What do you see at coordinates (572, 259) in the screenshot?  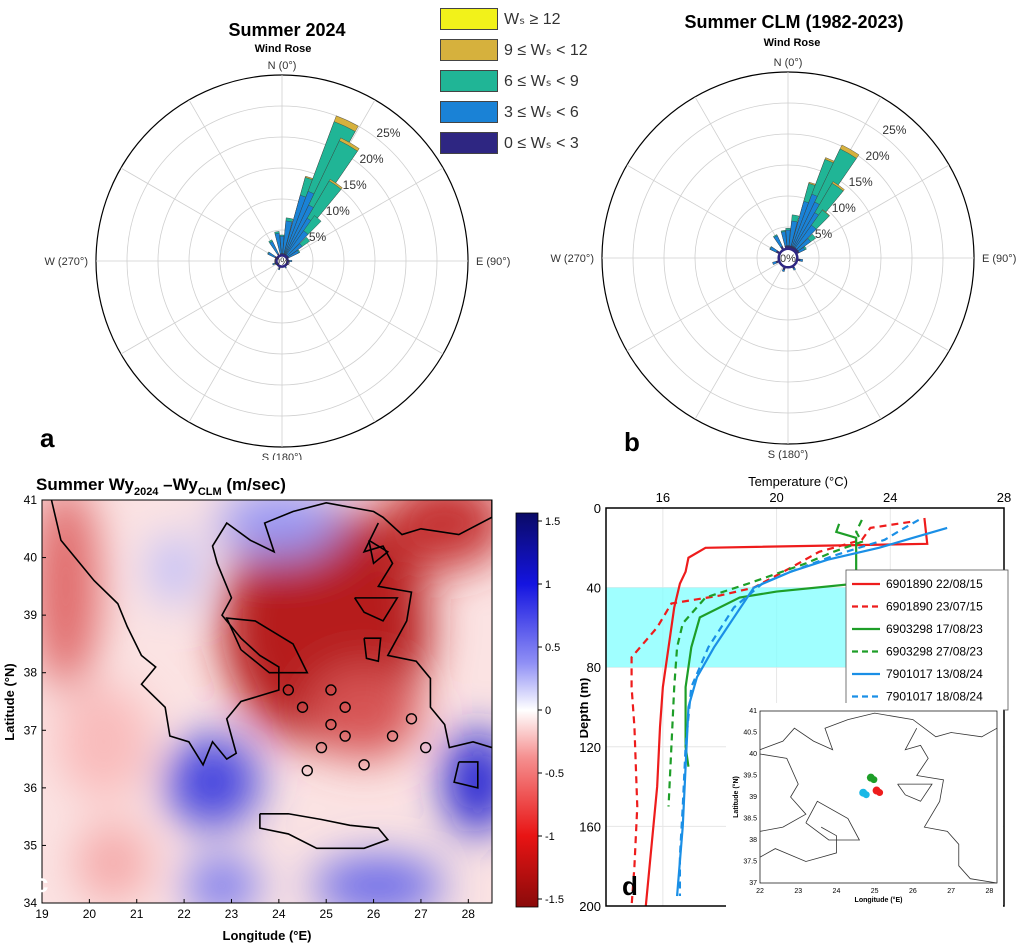 I see `rose-dir-label: W (270°)` at bounding box center [572, 259].